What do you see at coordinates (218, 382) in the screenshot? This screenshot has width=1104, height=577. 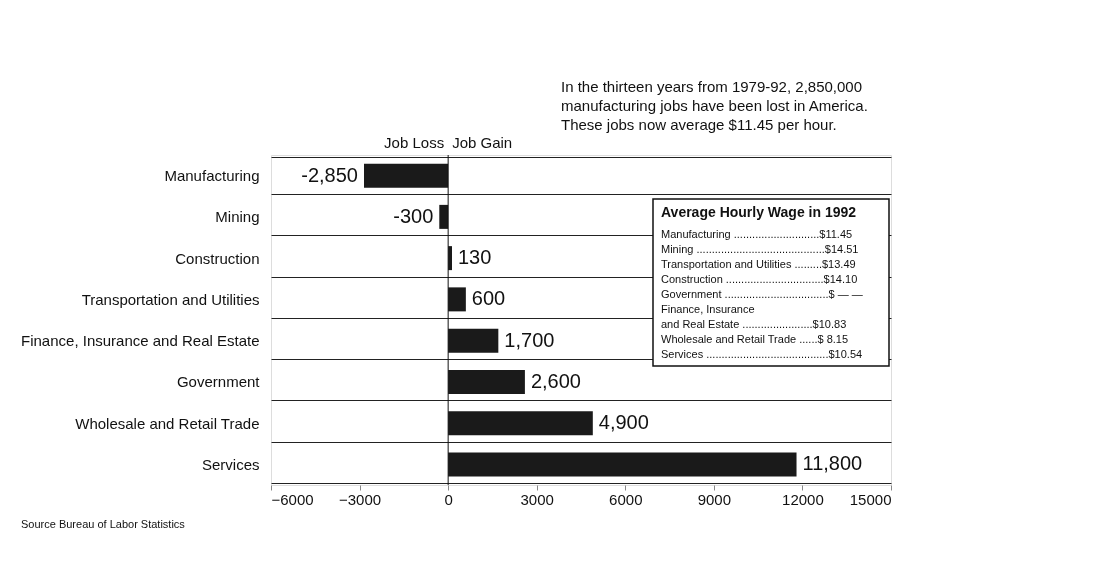 I see `y-tick-label: Government` at bounding box center [218, 382].